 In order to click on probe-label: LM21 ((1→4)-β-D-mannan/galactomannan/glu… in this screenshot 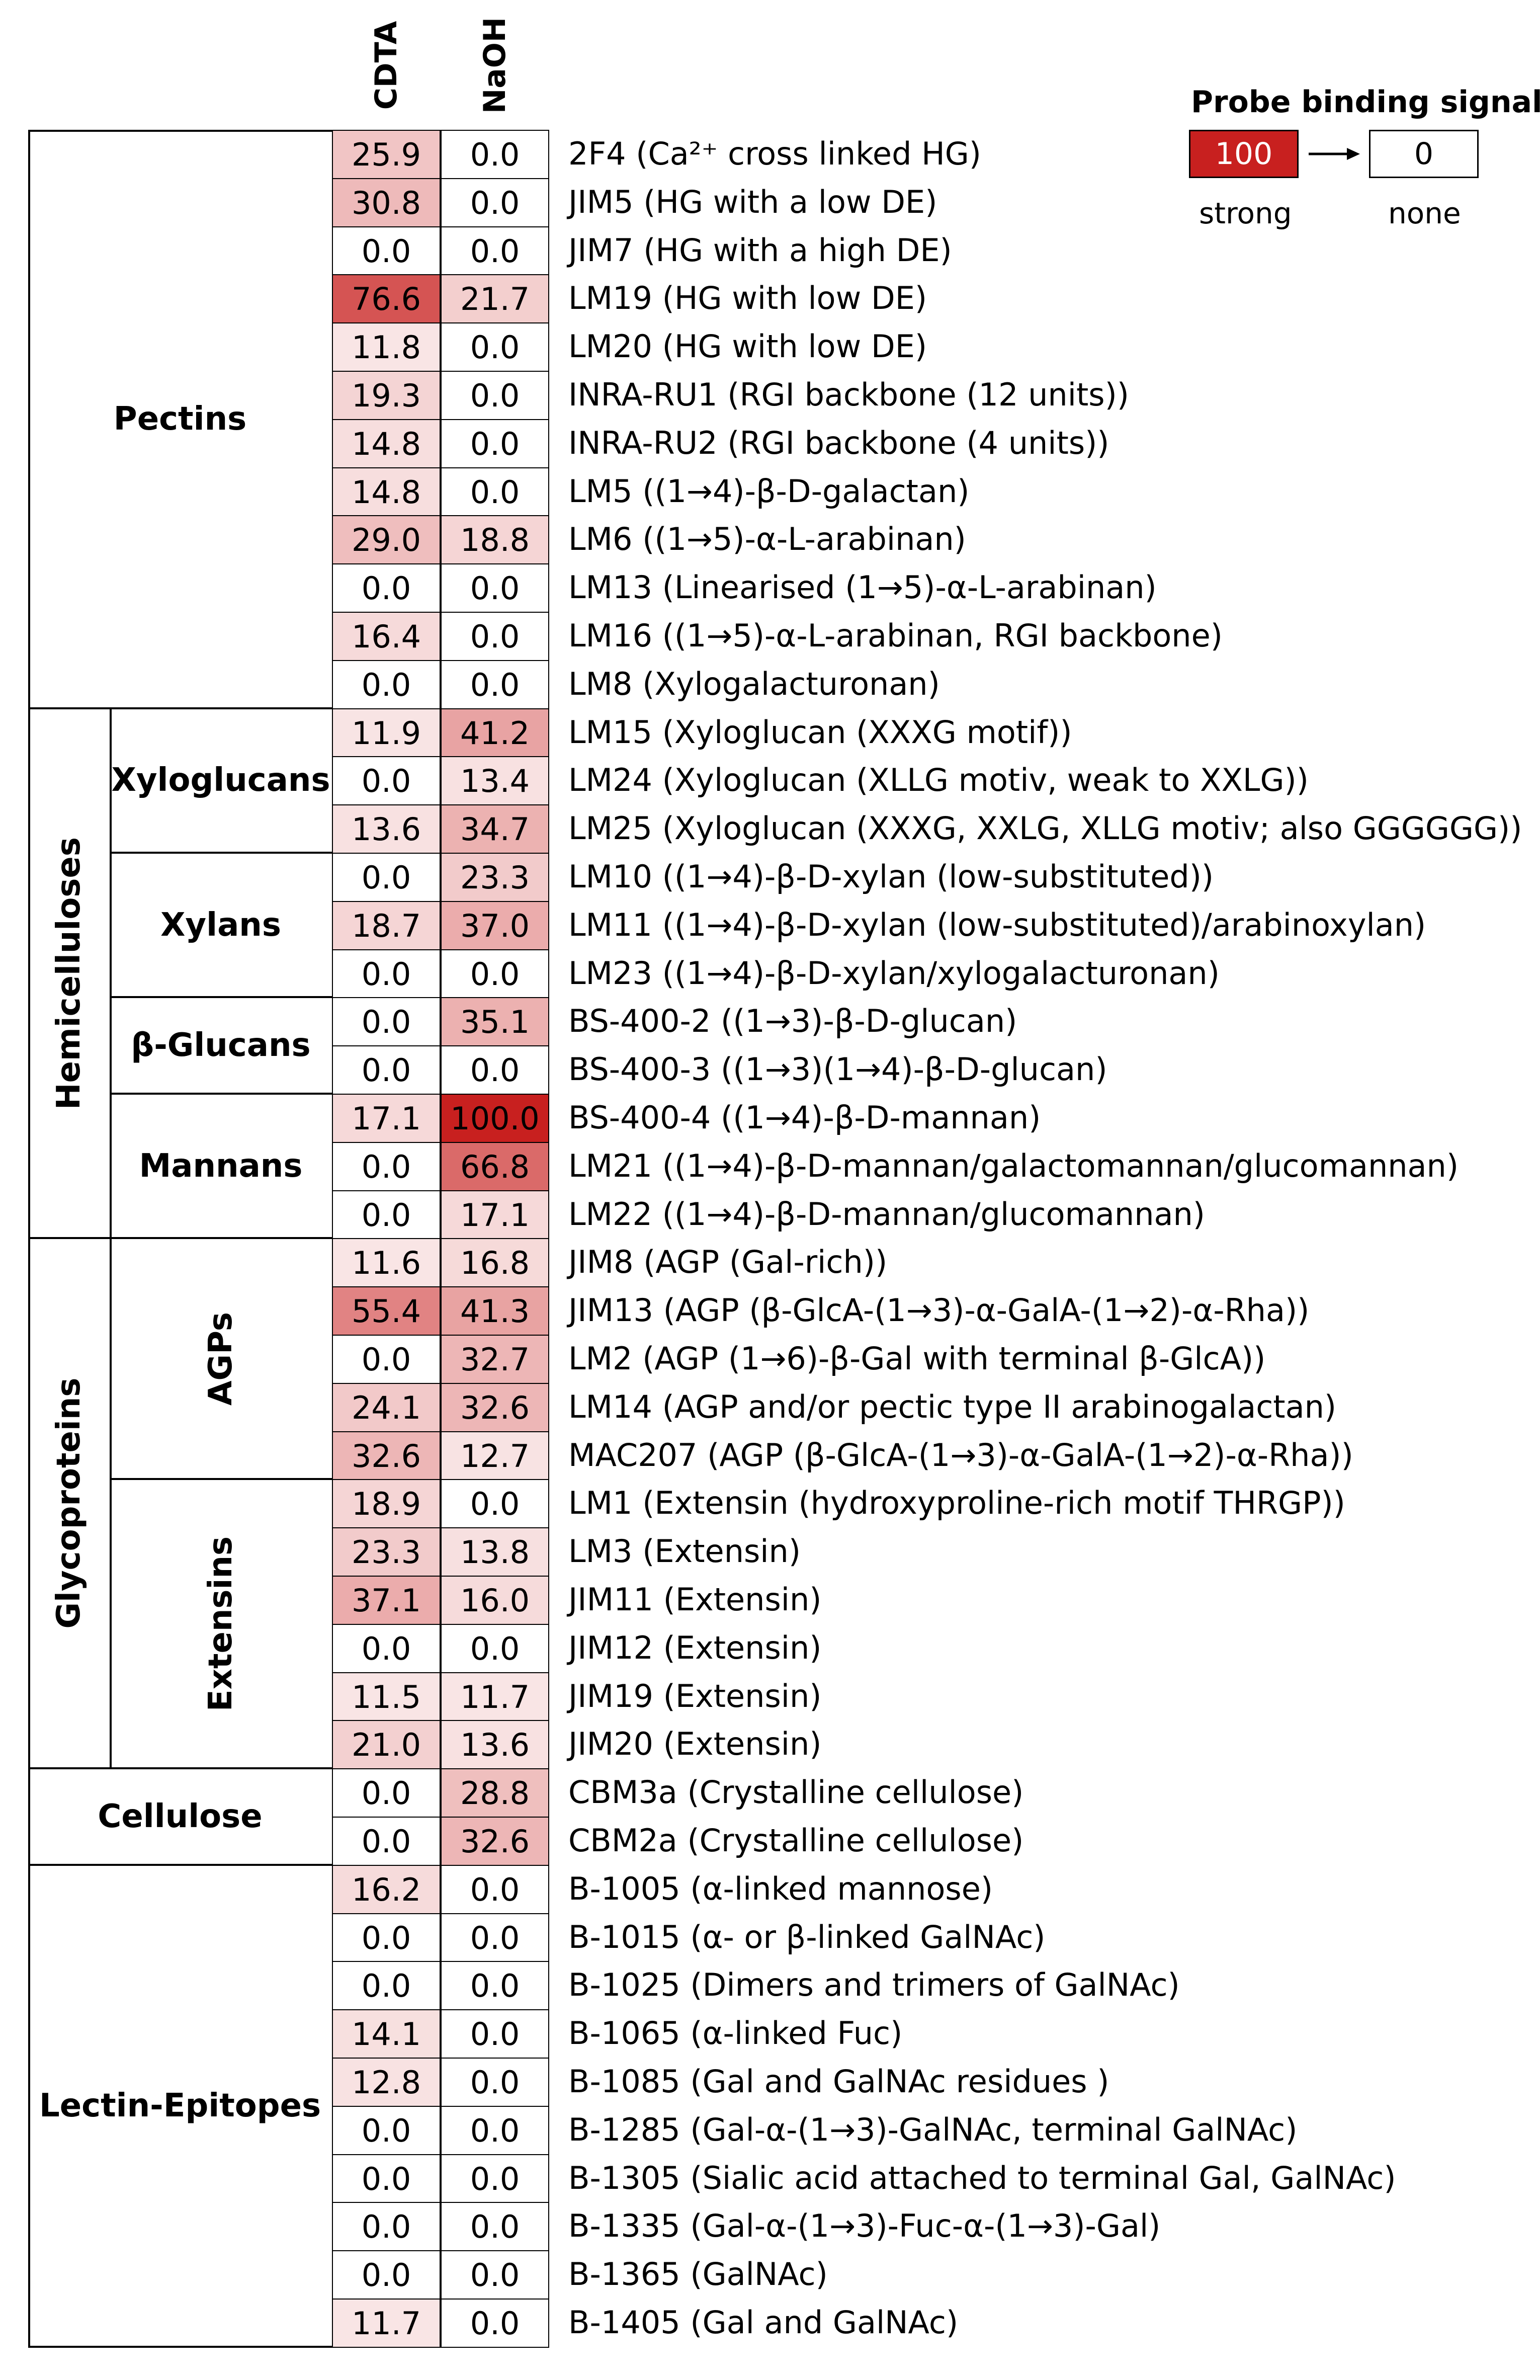, I will do `click(1013, 1165)`.